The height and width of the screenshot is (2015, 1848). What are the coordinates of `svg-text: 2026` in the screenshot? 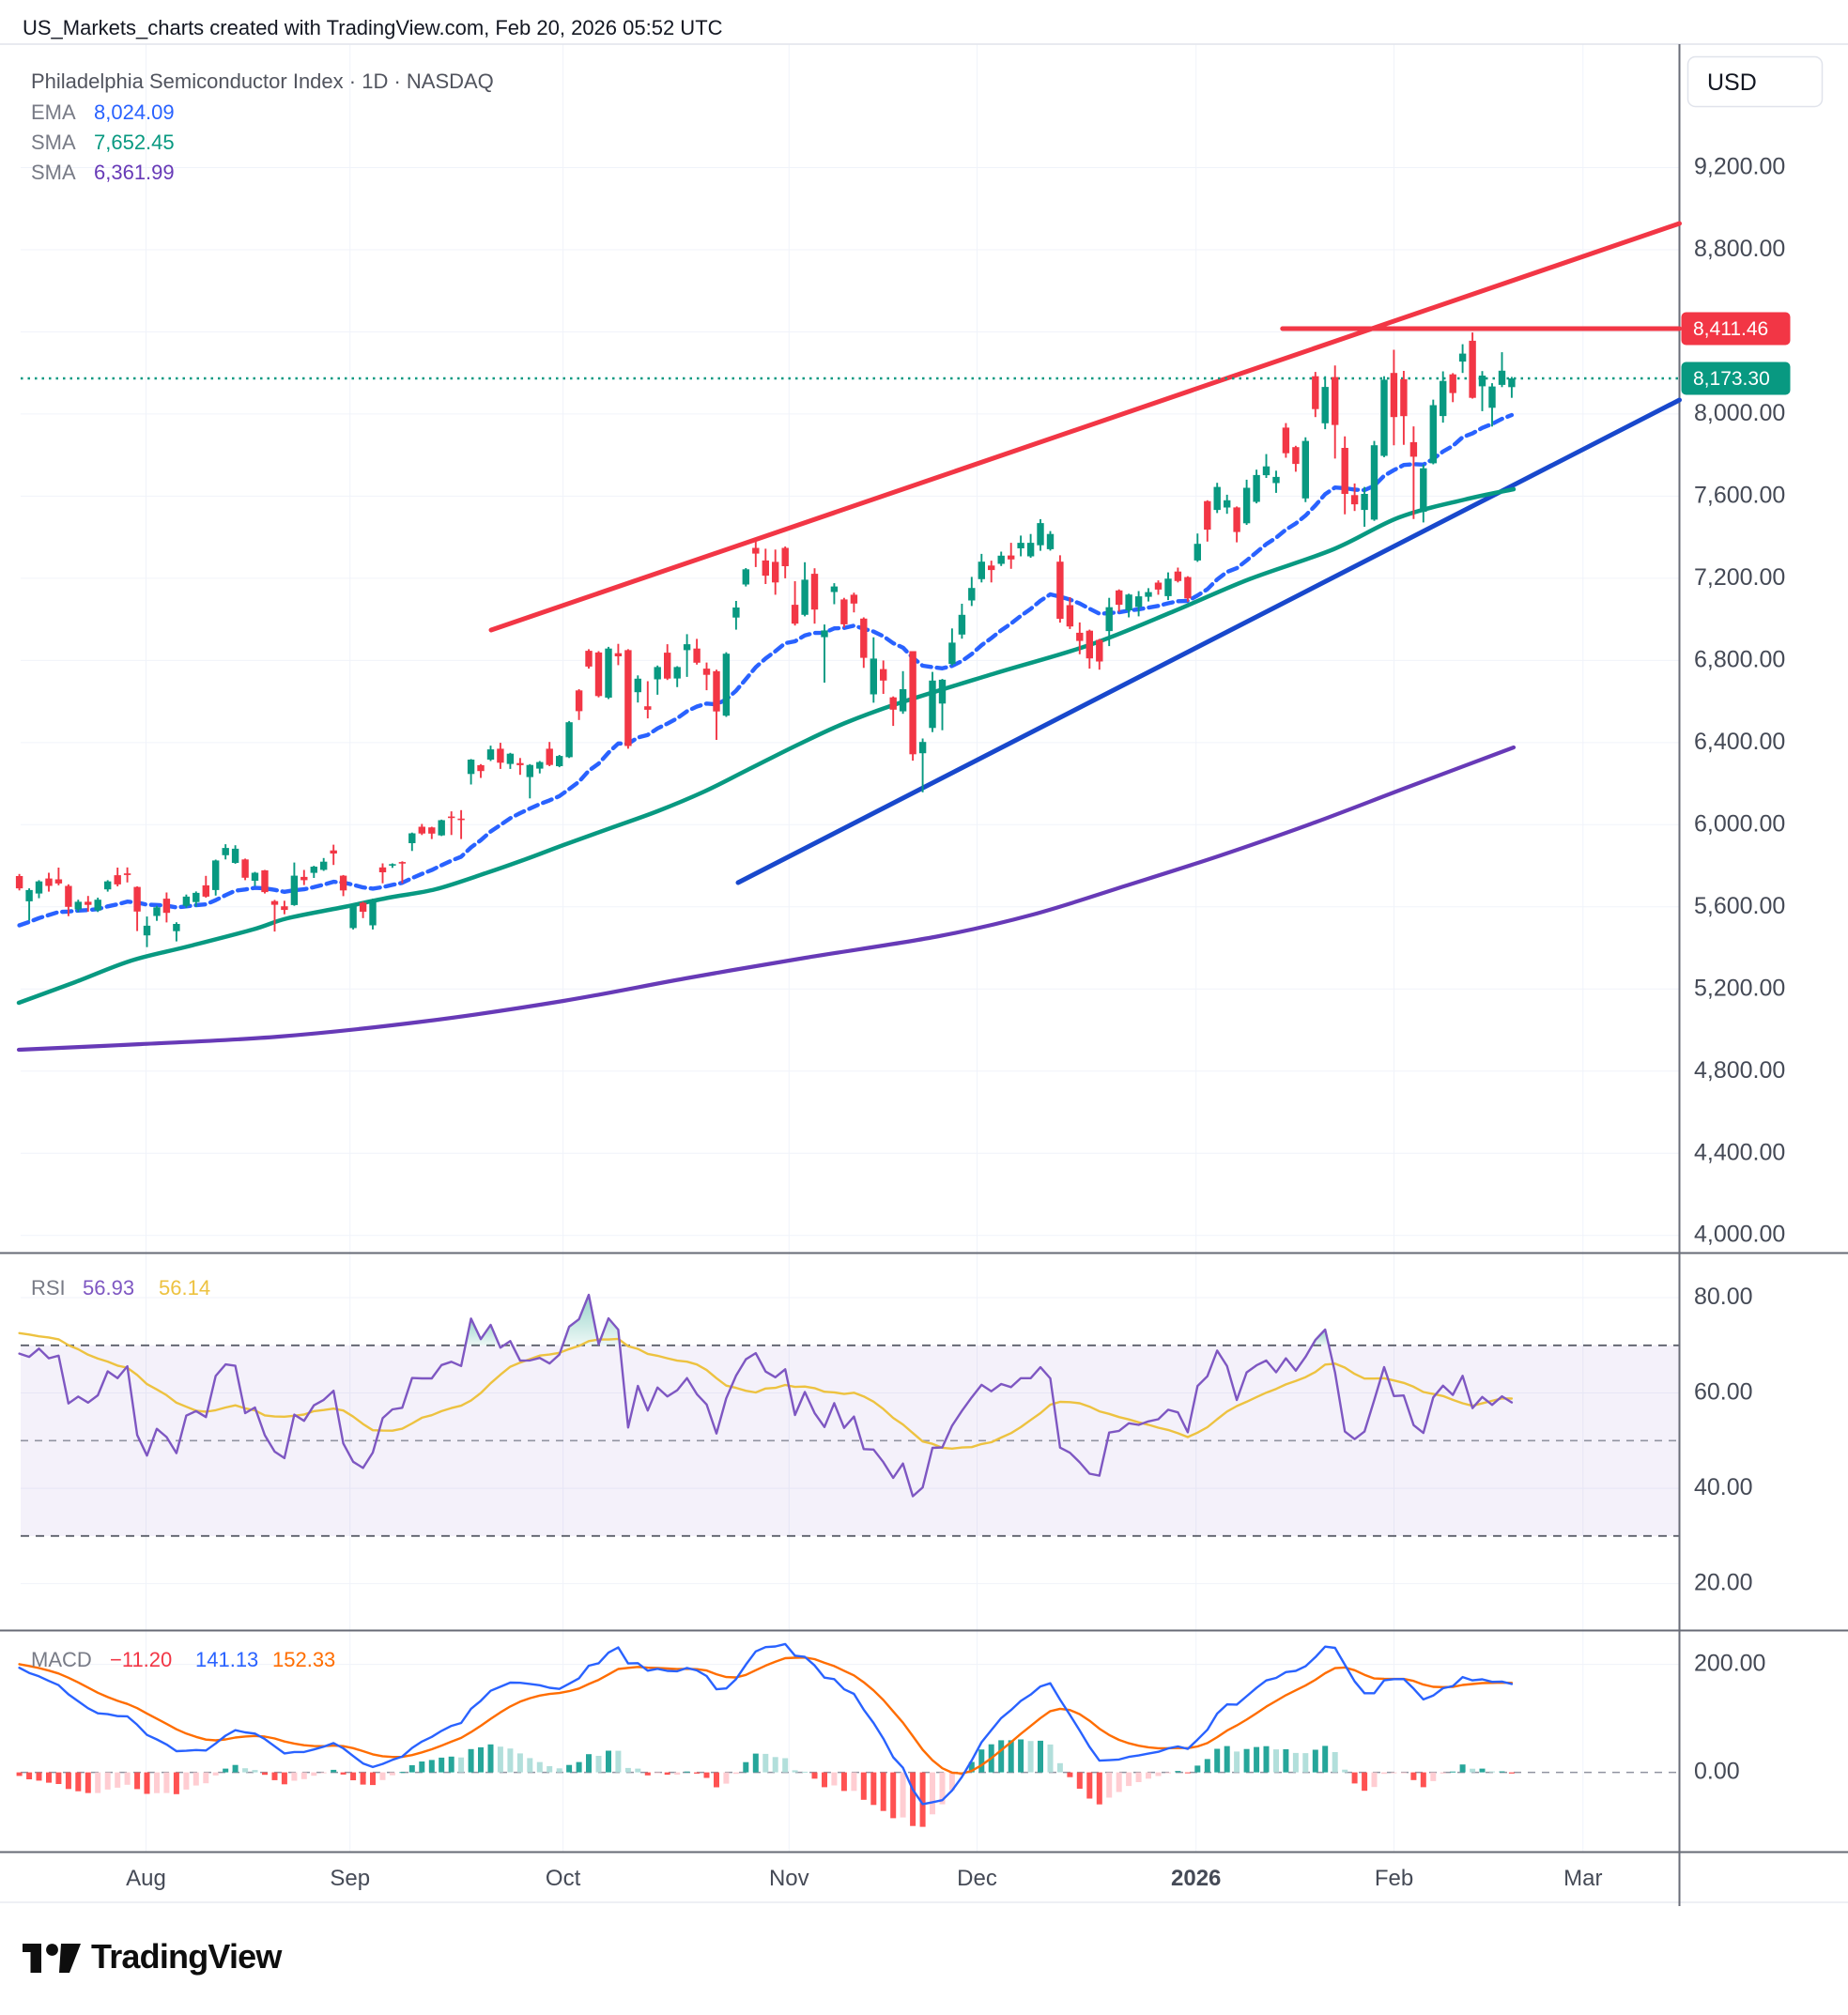 It's located at (1196, 1878).